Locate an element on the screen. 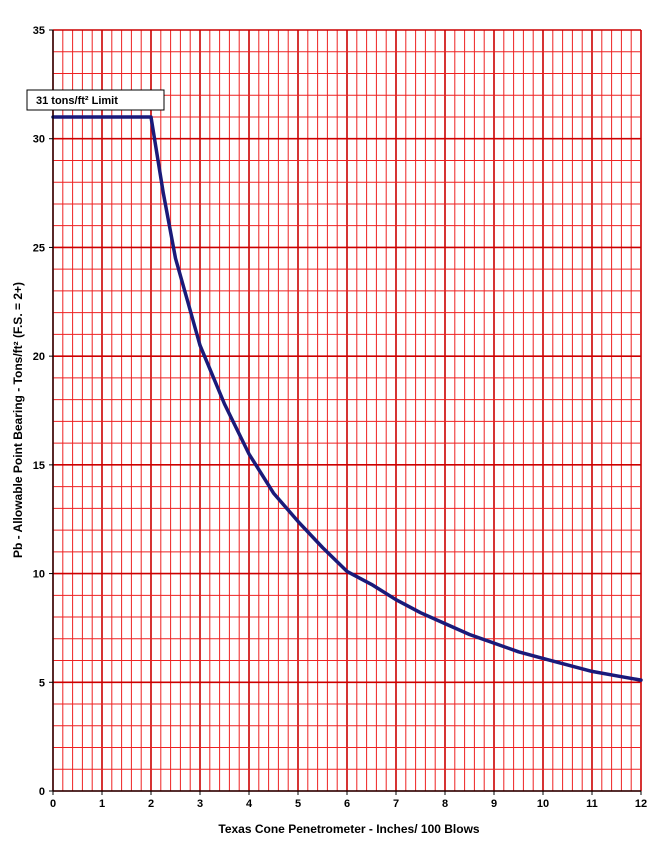 The width and height of the screenshot is (670, 850). x-tick-label: 6 is located at coordinates (347, 804).